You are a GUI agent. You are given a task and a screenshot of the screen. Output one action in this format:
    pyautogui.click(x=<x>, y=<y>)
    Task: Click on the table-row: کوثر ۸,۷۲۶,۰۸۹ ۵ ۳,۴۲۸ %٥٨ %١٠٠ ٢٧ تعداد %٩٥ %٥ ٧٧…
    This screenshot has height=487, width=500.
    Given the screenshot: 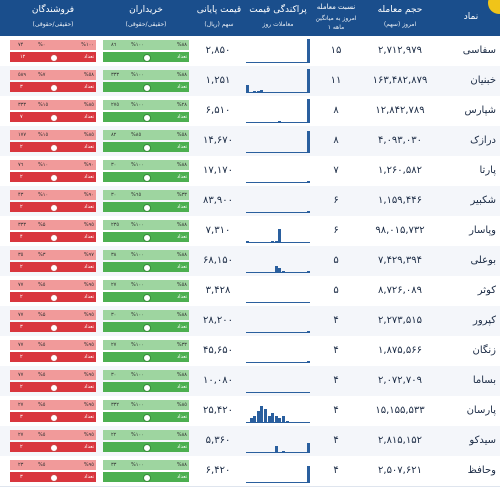 What is the action you would take?
    pyautogui.click(x=250, y=291)
    